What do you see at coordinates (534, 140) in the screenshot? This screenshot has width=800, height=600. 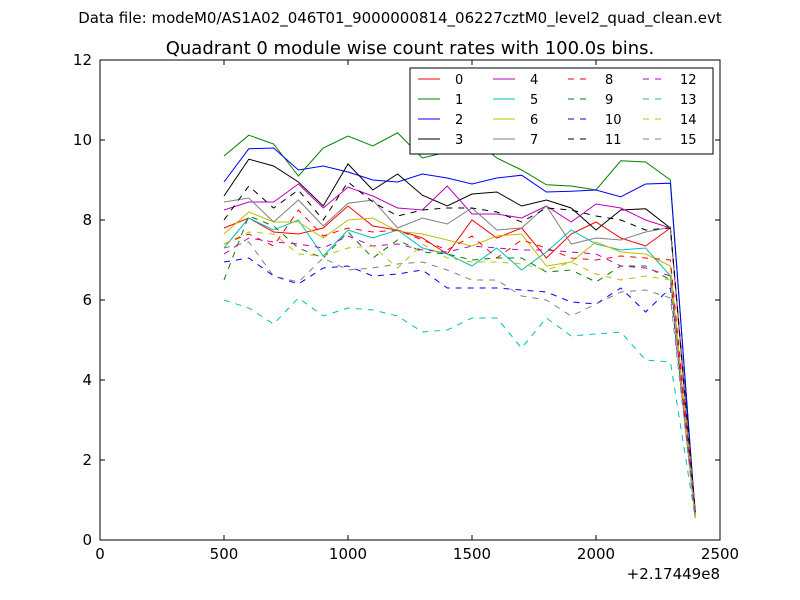 I see `legend-label-7: 7` at bounding box center [534, 140].